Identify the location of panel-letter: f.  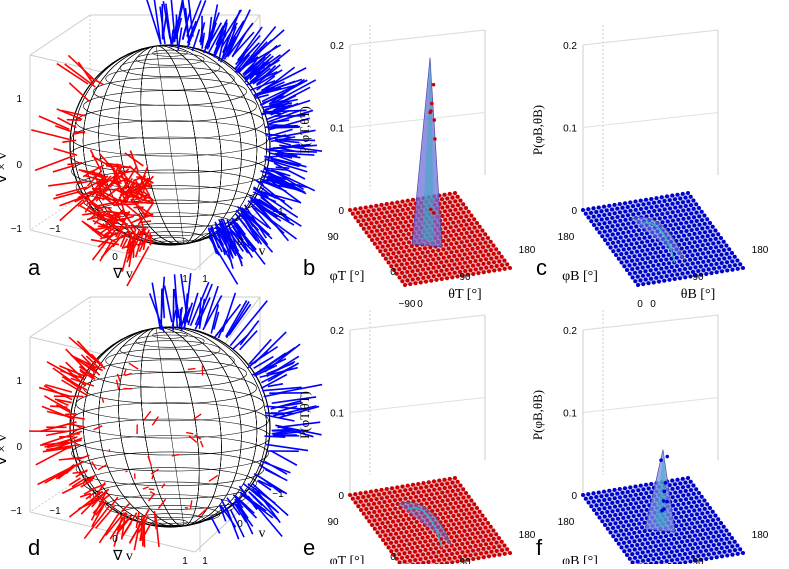
(539, 547).